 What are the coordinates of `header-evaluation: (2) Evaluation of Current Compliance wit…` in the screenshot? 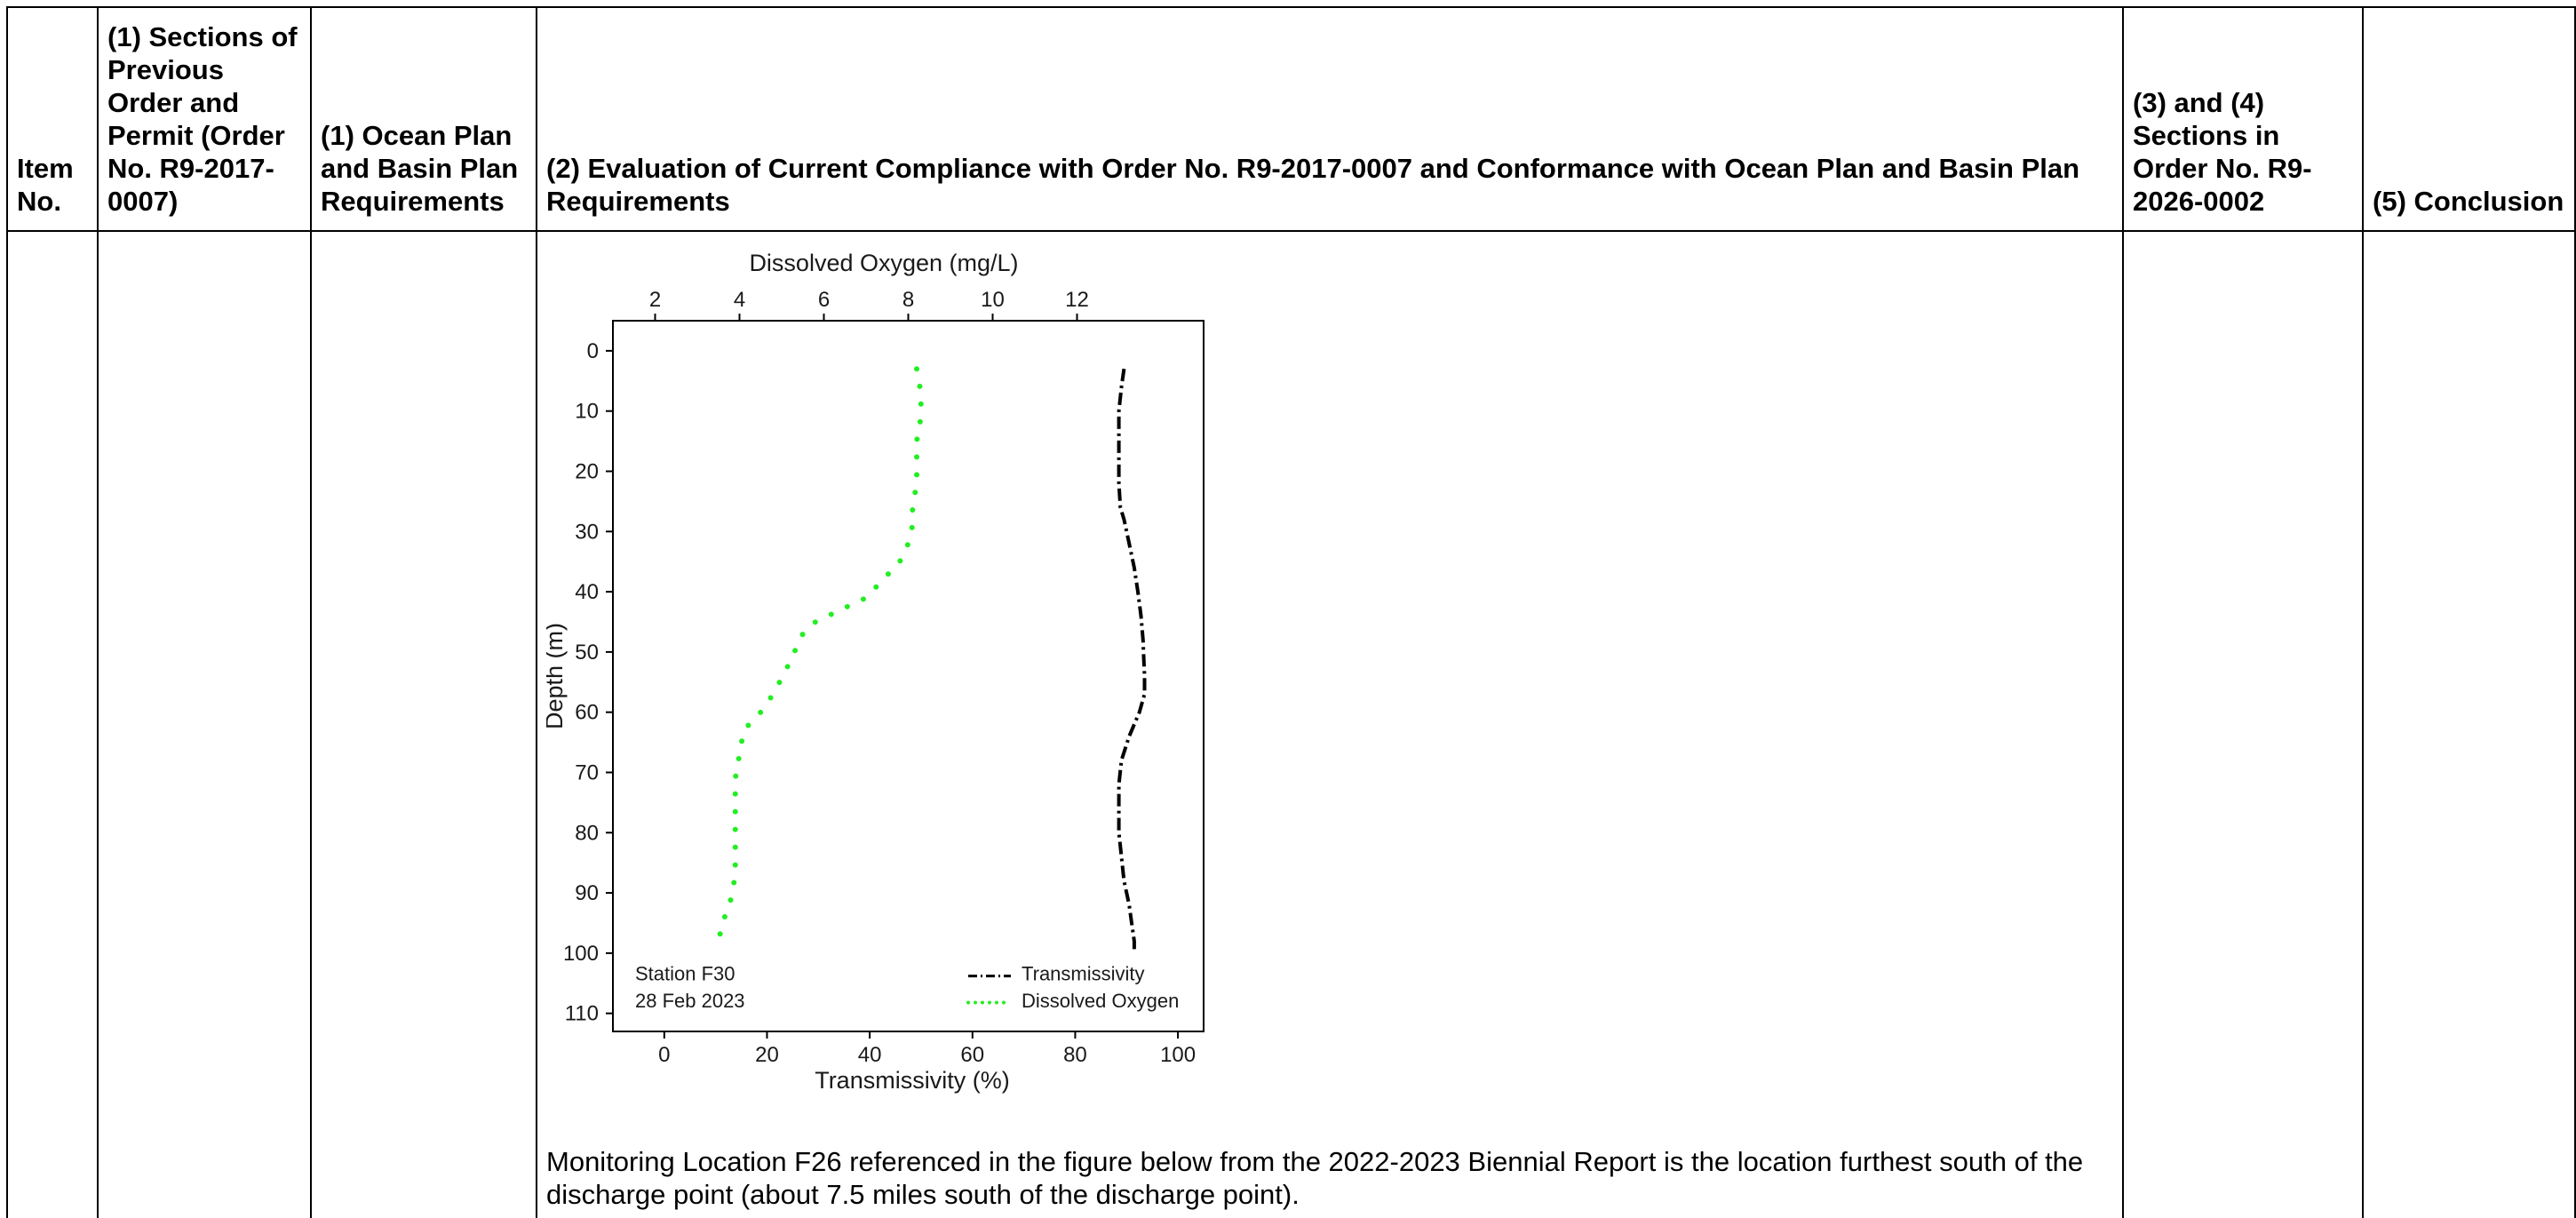 It's located at (1330, 119).